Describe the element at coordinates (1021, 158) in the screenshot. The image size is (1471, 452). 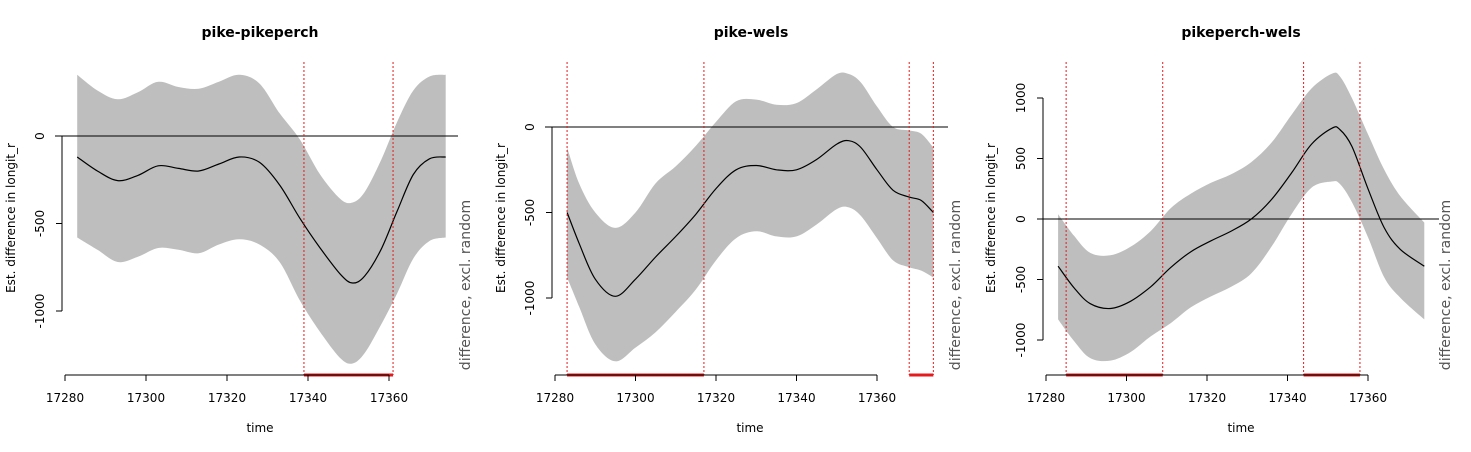
I see `y-tick-label: 500` at that location.